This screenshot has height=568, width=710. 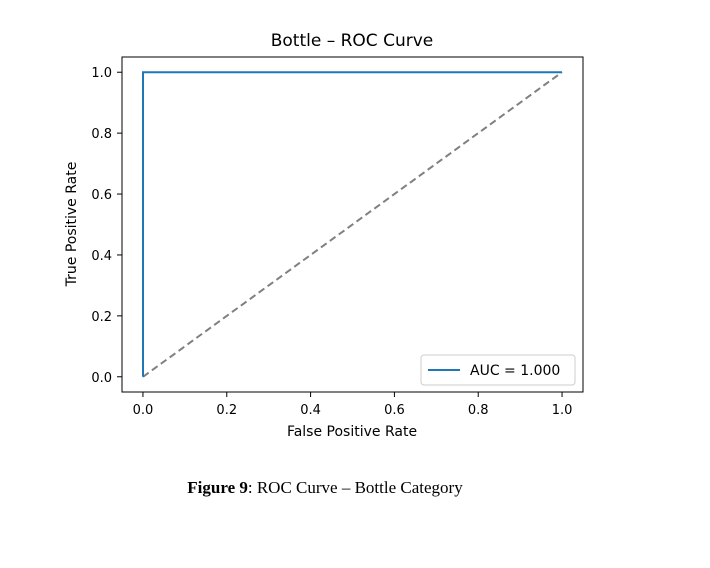 I want to click on y-axis-ticks: 0.0 0.2 0.4 0.6 0.8 1.0, so click(x=106, y=226).